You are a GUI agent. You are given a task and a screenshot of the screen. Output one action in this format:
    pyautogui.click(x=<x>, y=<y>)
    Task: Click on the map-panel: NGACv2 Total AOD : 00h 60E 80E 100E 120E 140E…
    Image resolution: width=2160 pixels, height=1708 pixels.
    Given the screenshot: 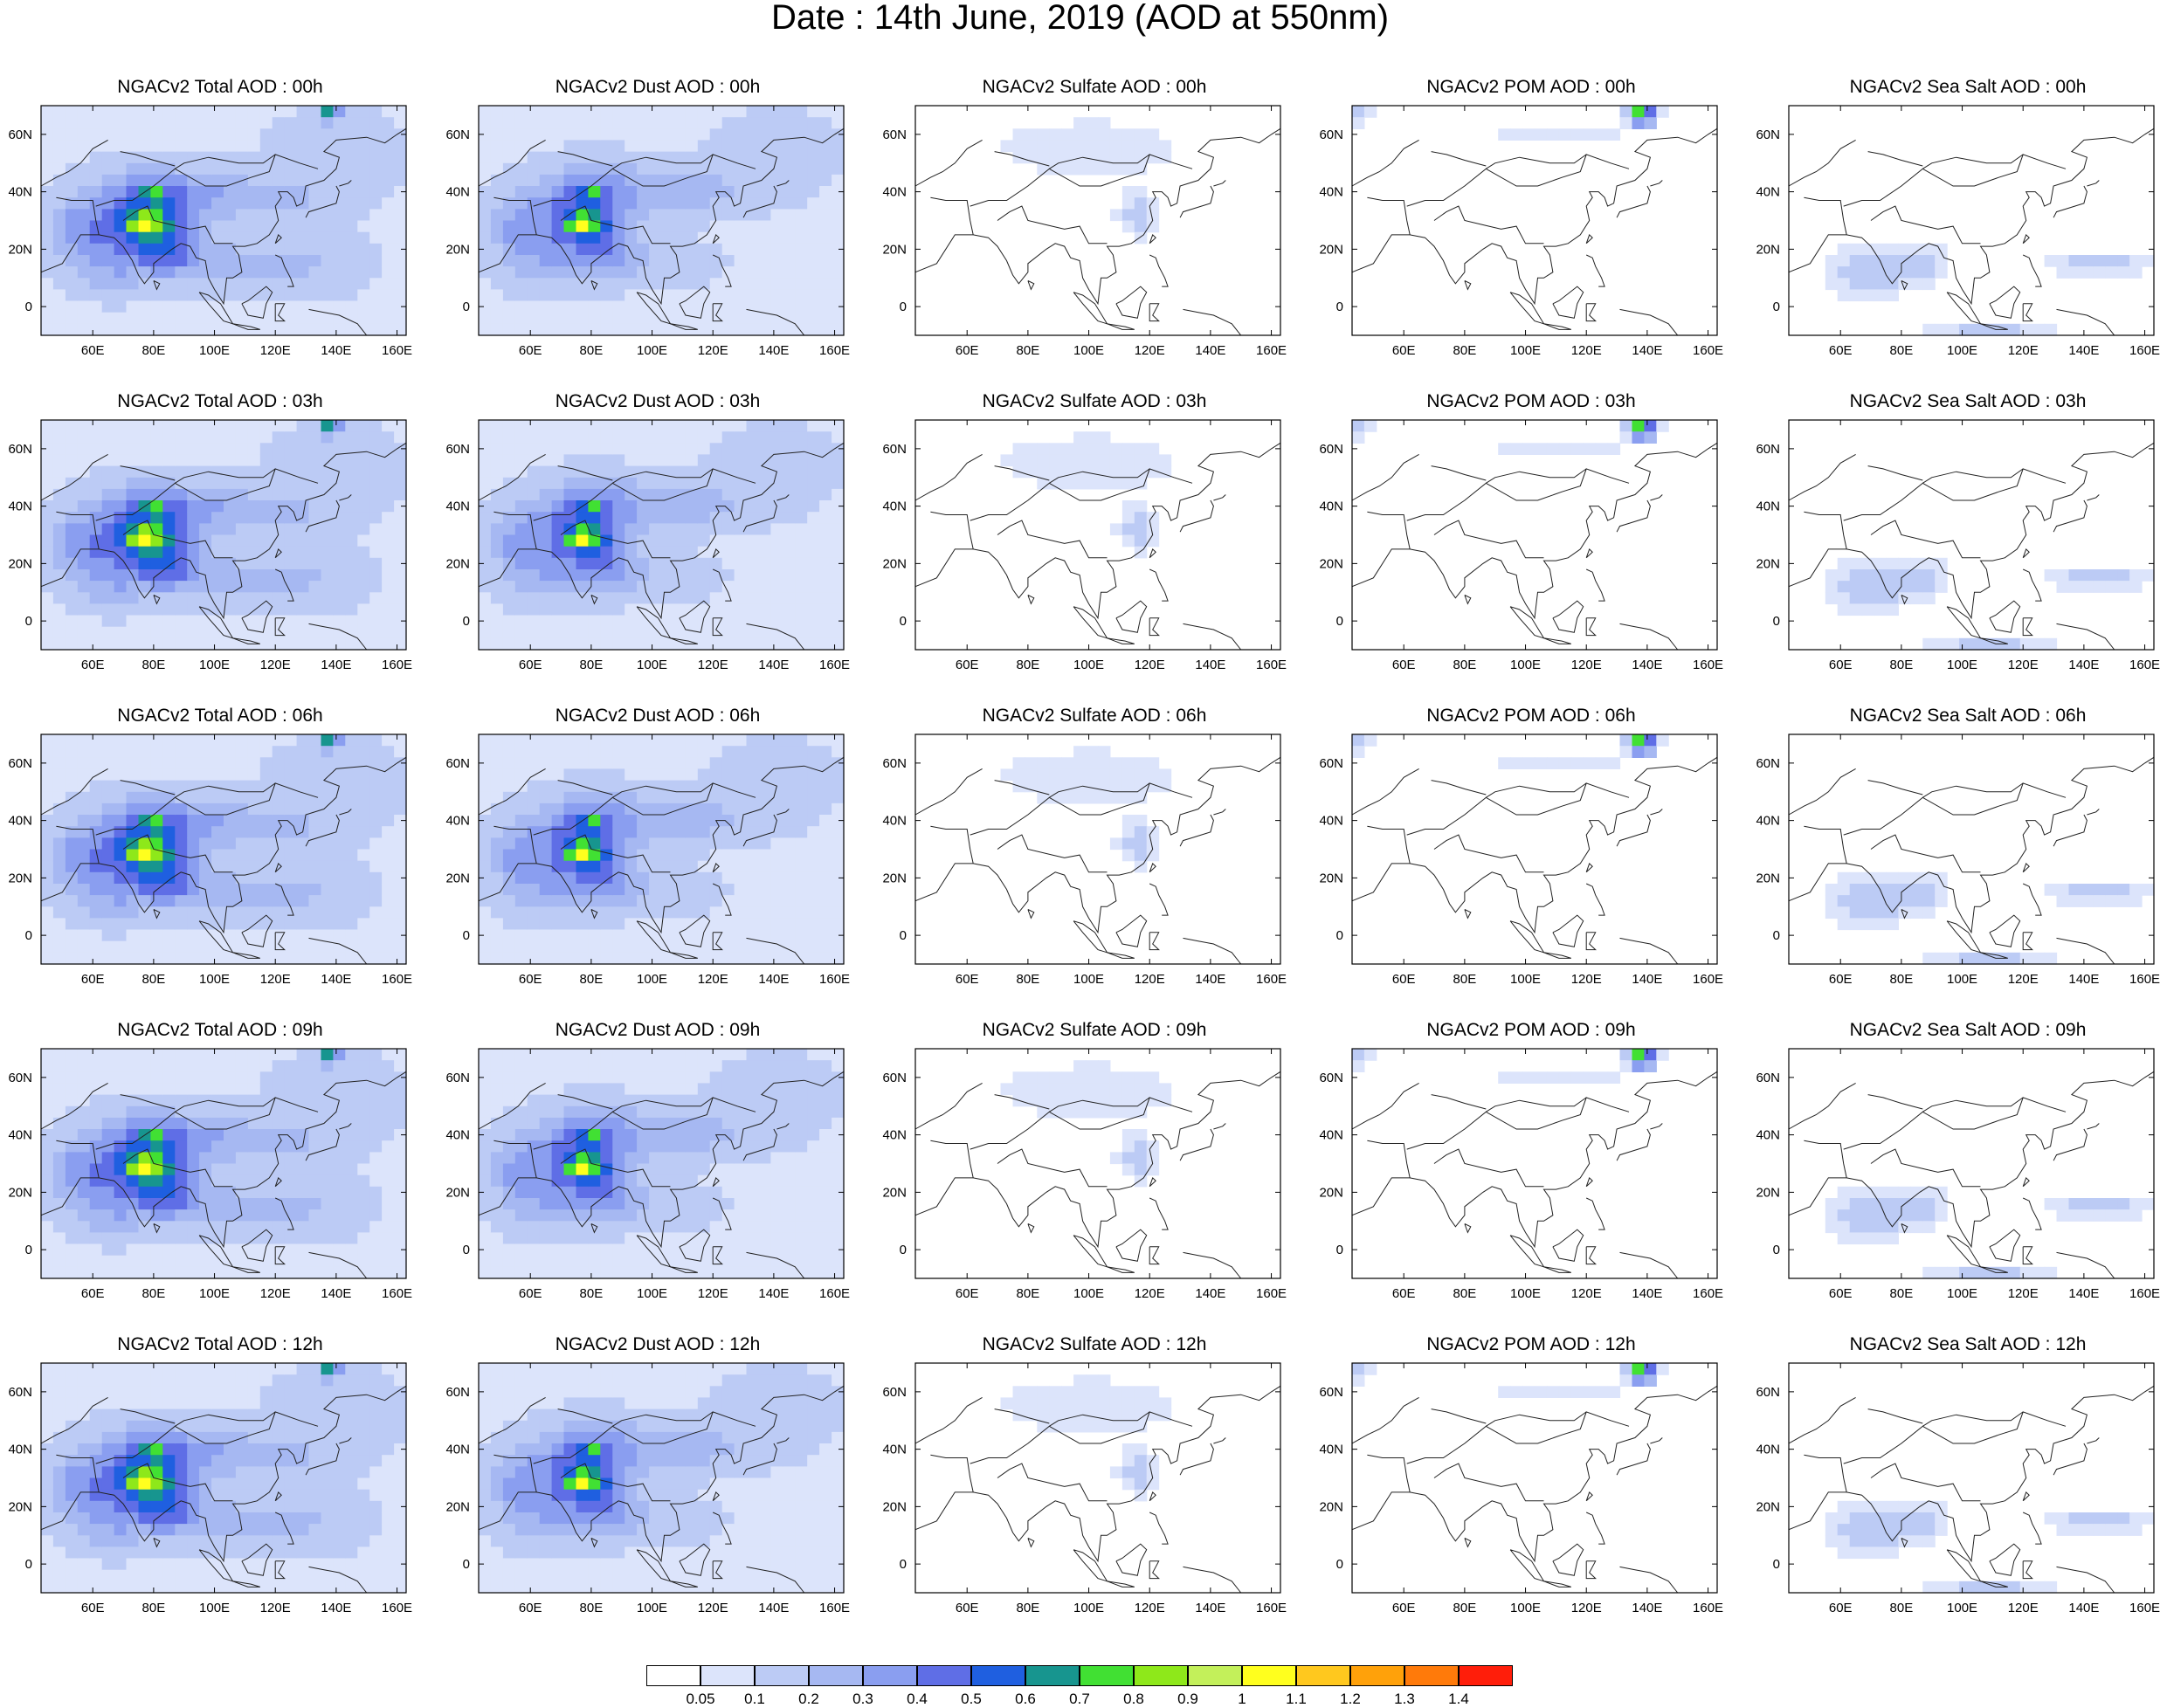 What is the action you would take?
    pyautogui.click(x=210, y=226)
    